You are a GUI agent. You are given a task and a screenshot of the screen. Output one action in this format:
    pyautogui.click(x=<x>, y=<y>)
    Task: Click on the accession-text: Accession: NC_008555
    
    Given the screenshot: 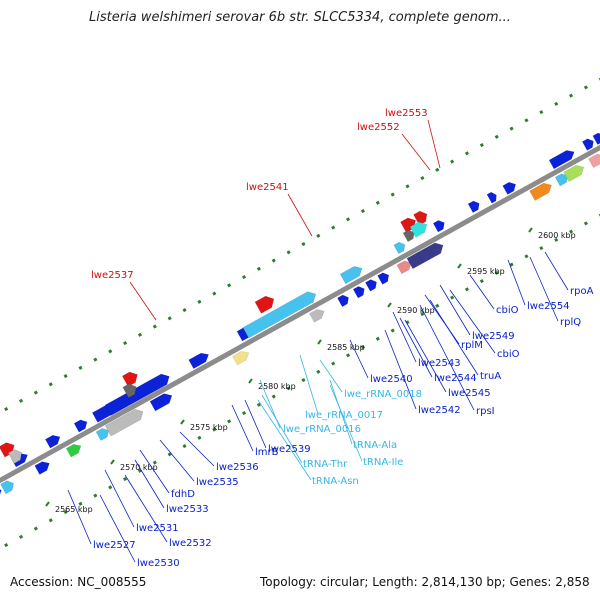 What is the action you would take?
    pyautogui.click(x=78, y=582)
    